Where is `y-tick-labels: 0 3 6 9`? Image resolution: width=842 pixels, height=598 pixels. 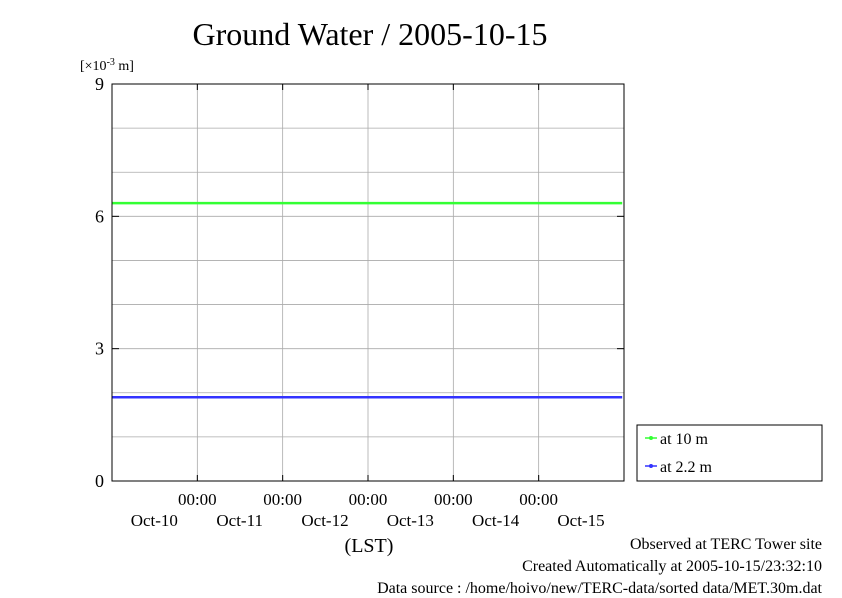
y-tick-labels: 0 3 6 9 is located at coordinates (99, 282).